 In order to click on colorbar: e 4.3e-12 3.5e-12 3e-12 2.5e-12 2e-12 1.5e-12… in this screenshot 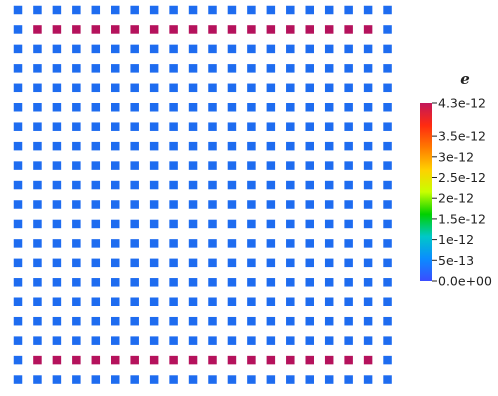, I will do `click(456, 179)`.